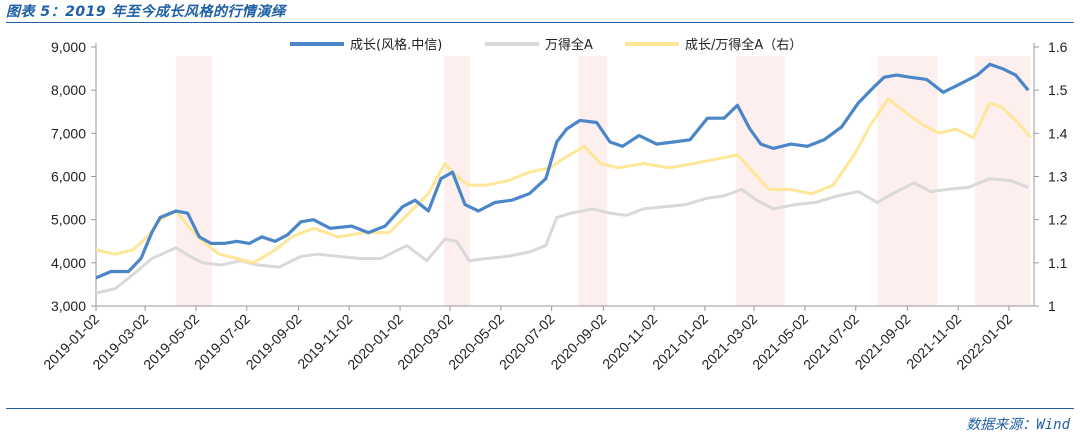  What do you see at coordinates (68, 47) in the screenshot?
I see `left-tick-label: 9,000` at bounding box center [68, 47].